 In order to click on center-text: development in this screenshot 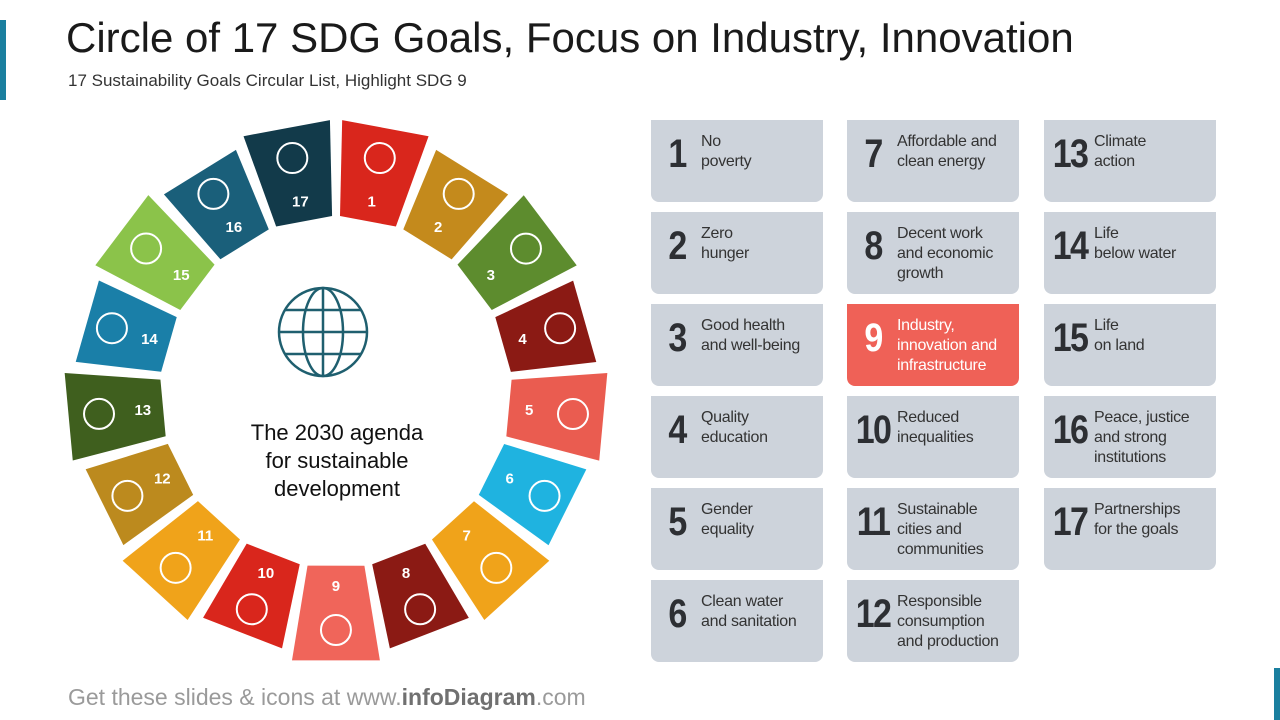, I will do `click(337, 488)`.